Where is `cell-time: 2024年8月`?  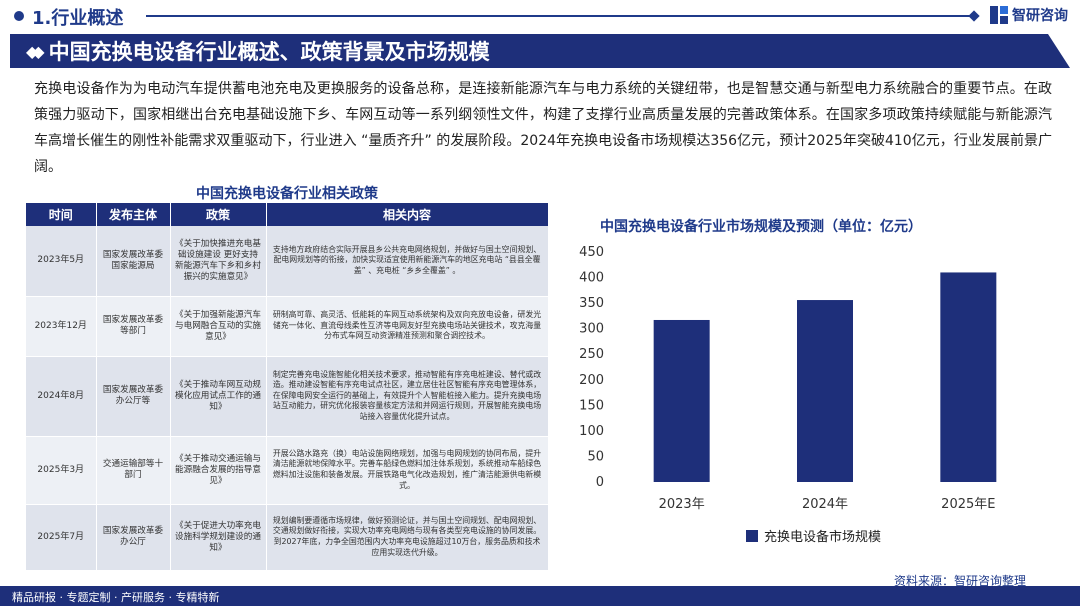
cell-time: 2024年8月 is located at coordinates (61, 396).